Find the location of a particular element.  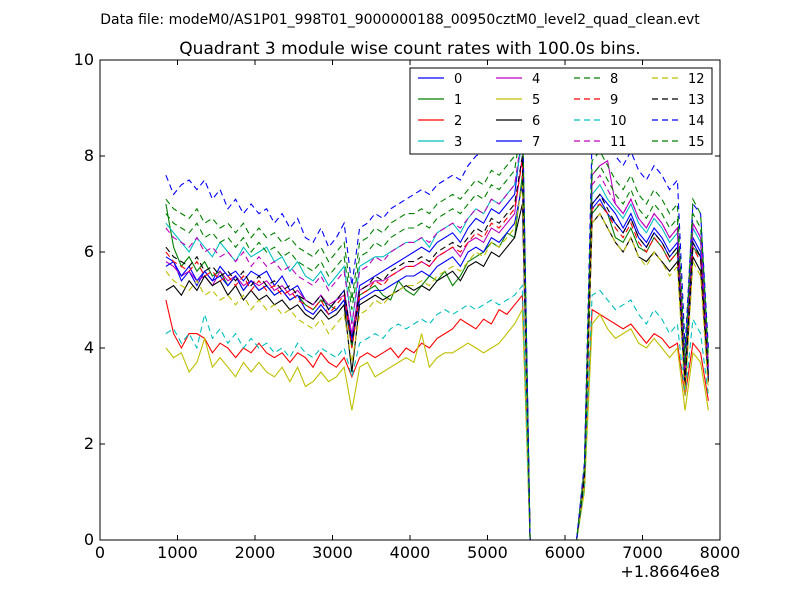

x-tick-label: 0 is located at coordinates (100, 552).